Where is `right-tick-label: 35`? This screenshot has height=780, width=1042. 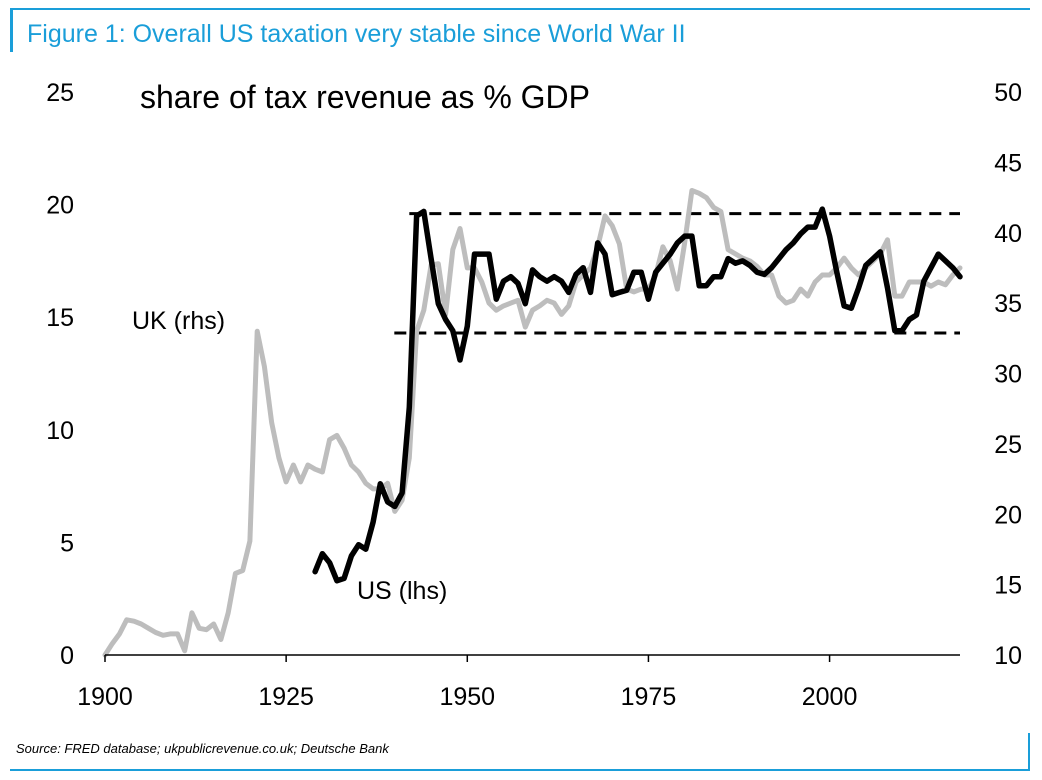 right-tick-label: 35 is located at coordinates (1008, 304).